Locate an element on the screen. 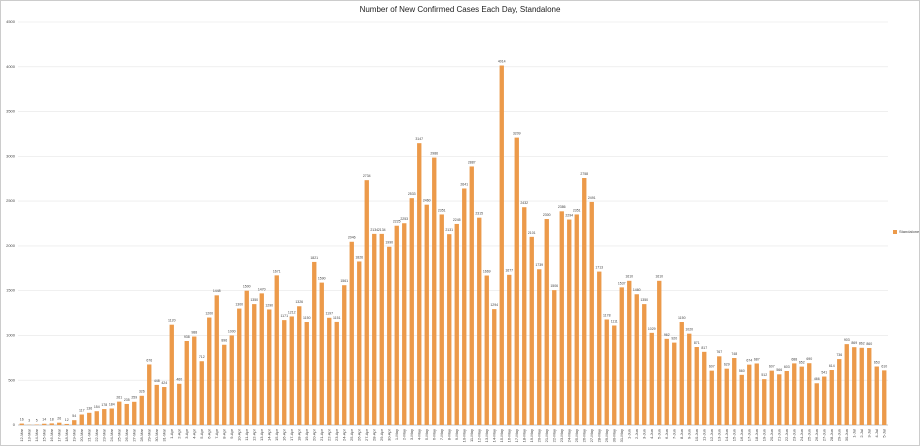  x-tick-label: 20-May is located at coordinates (538, 435).